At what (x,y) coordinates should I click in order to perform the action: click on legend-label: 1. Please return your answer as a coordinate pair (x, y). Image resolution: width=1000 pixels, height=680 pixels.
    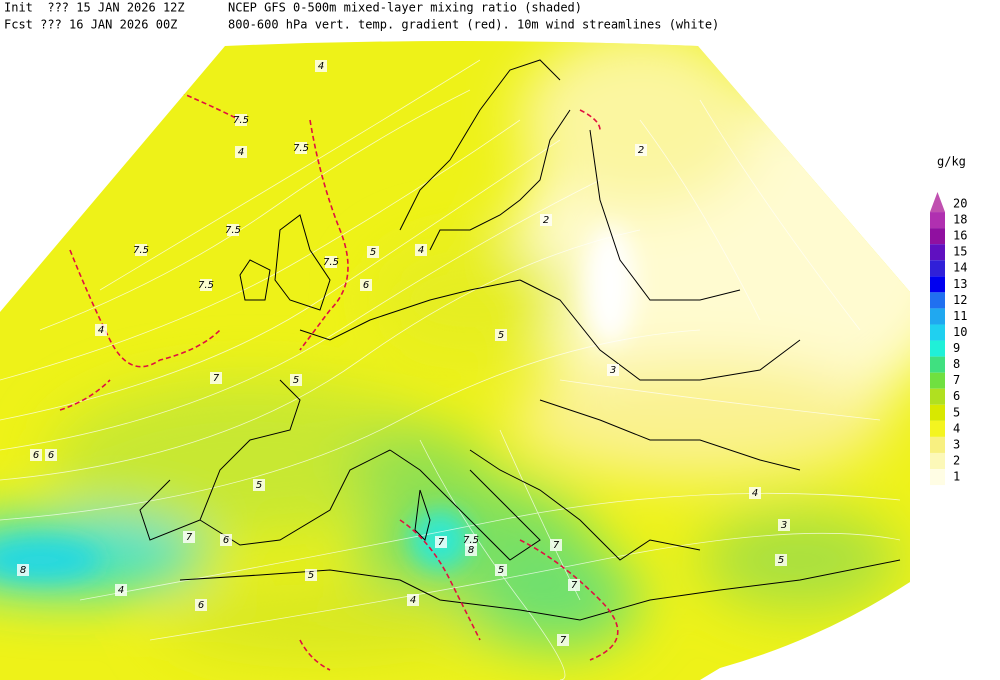
    Looking at the image, I should click on (956, 477).